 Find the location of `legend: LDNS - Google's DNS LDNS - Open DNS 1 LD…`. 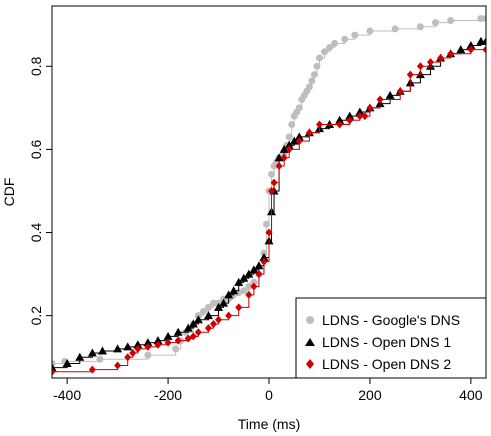

legend: LDNS - Google's DNS LDNS - Open DNS 1 LD… is located at coordinates (391, 338).